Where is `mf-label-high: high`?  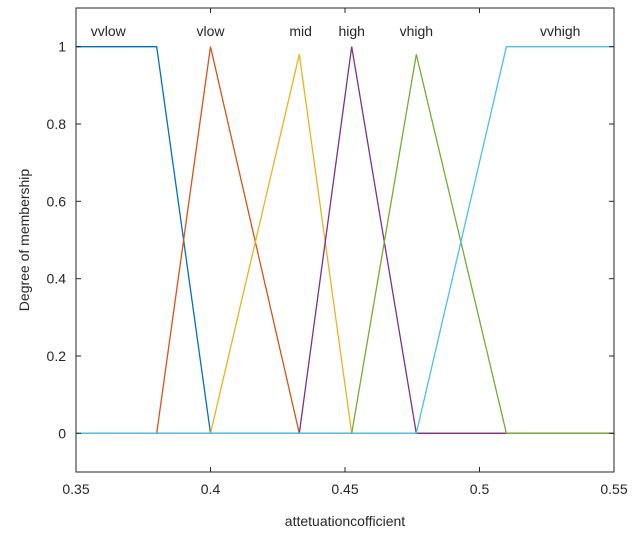 mf-label-high: high is located at coordinates (351, 31).